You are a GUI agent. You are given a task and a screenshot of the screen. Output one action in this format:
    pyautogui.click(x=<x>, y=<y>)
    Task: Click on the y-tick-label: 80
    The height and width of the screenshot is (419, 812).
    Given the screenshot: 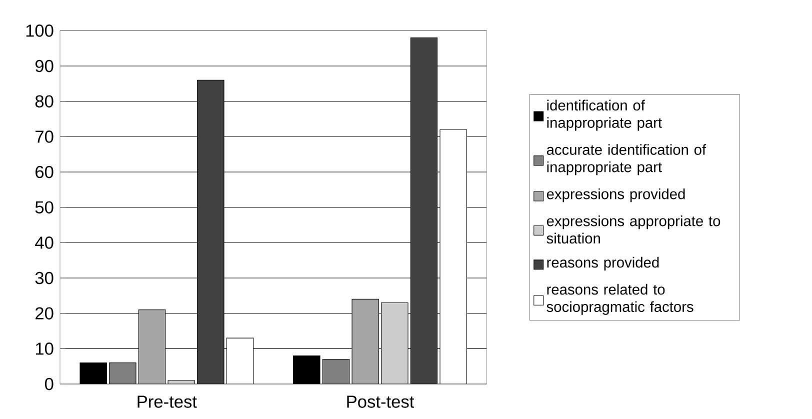 What is the action you would take?
    pyautogui.click(x=44, y=101)
    